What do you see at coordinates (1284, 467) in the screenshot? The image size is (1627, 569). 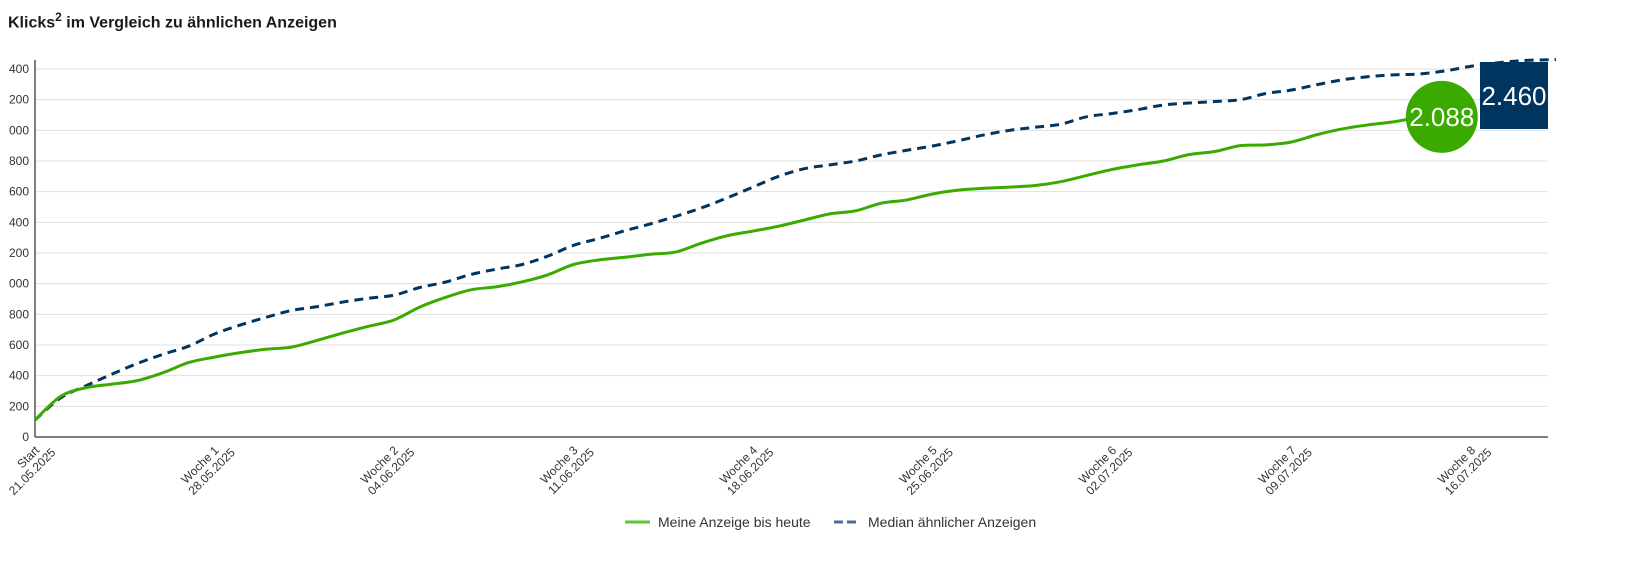 I see `x-tick-label: Woche 709.07.2025` at bounding box center [1284, 467].